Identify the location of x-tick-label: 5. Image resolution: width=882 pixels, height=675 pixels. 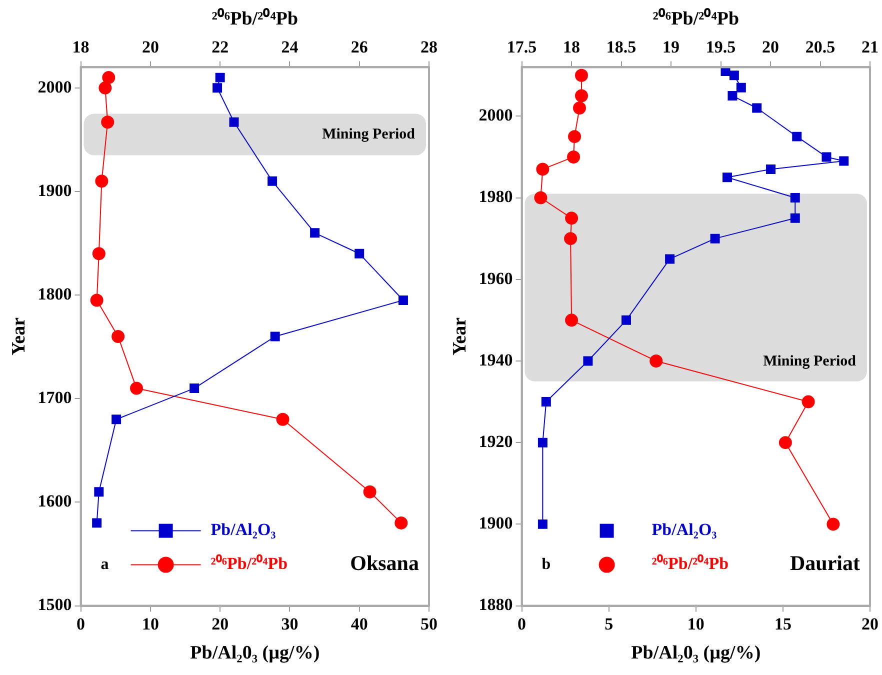
(609, 624).